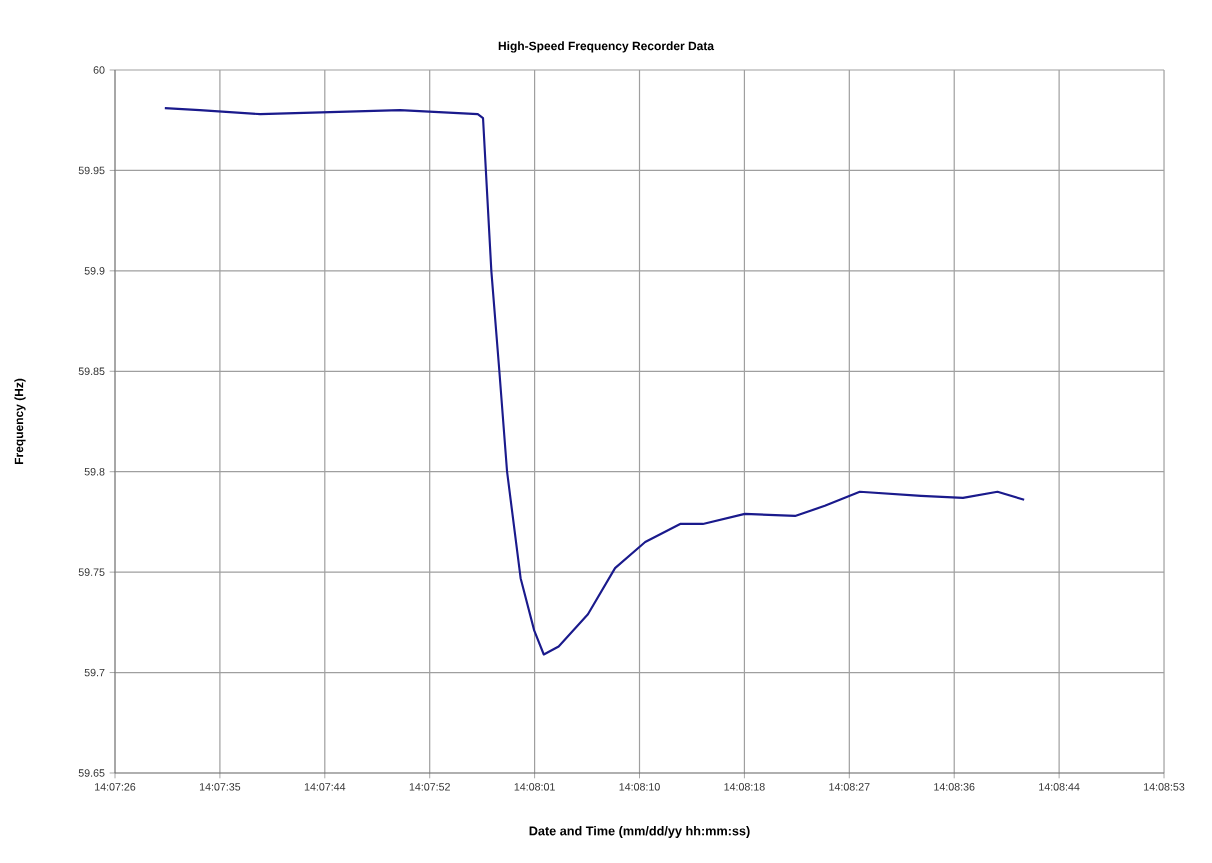 The image size is (1212, 863). Describe the element at coordinates (94, 271) in the screenshot. I see `y-tick-label: 59.9` at that location.